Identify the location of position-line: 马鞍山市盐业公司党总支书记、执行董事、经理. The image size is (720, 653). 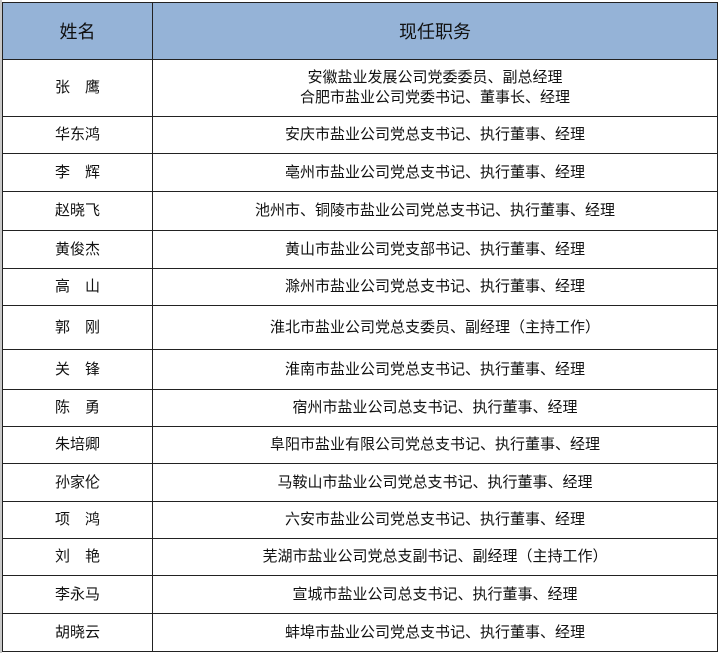
(435, 482).